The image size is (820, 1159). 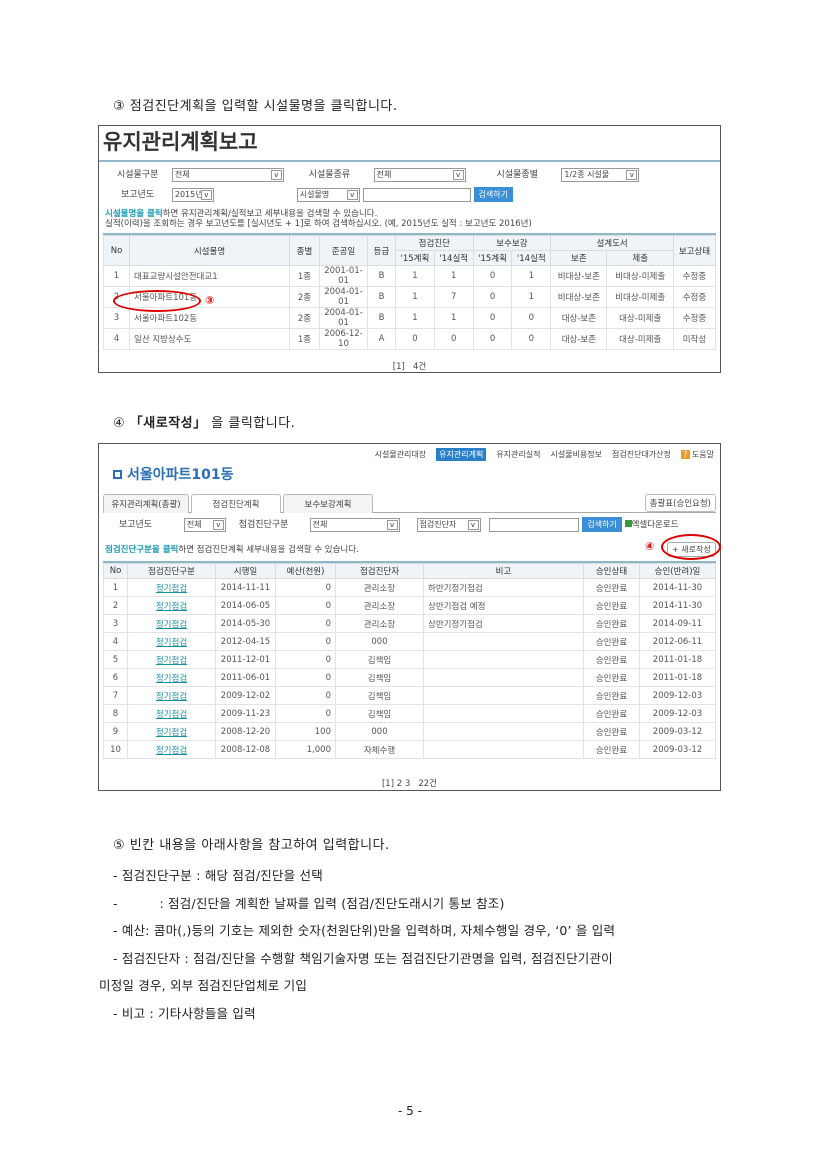 I want to click on table-cell: B, so click(x=381, y=276).